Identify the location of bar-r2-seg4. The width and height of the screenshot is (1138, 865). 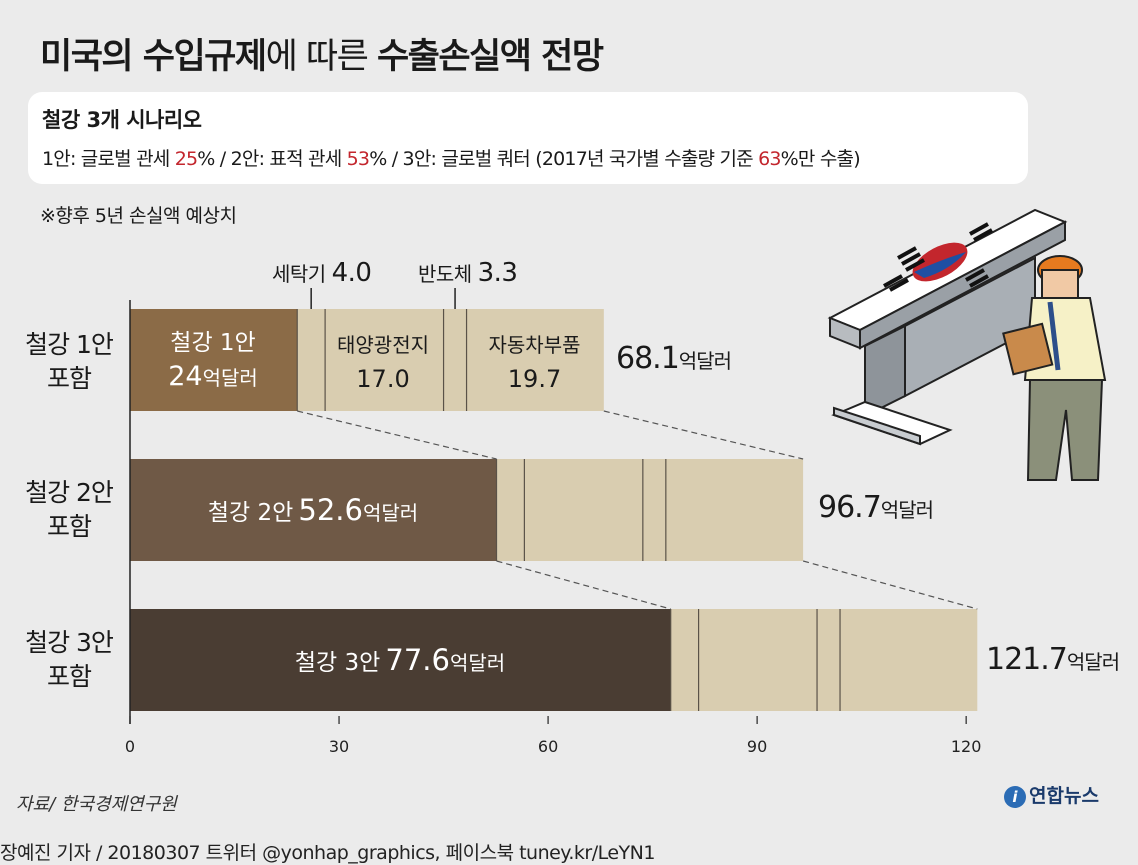
(734, 510).